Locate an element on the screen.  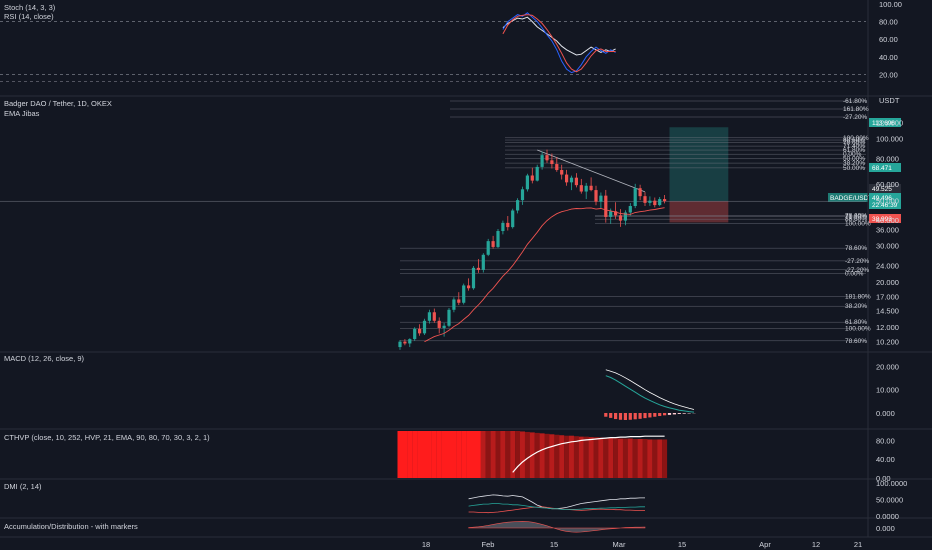
fib-label-near: 88.60% is located at coordinates (856, 219).